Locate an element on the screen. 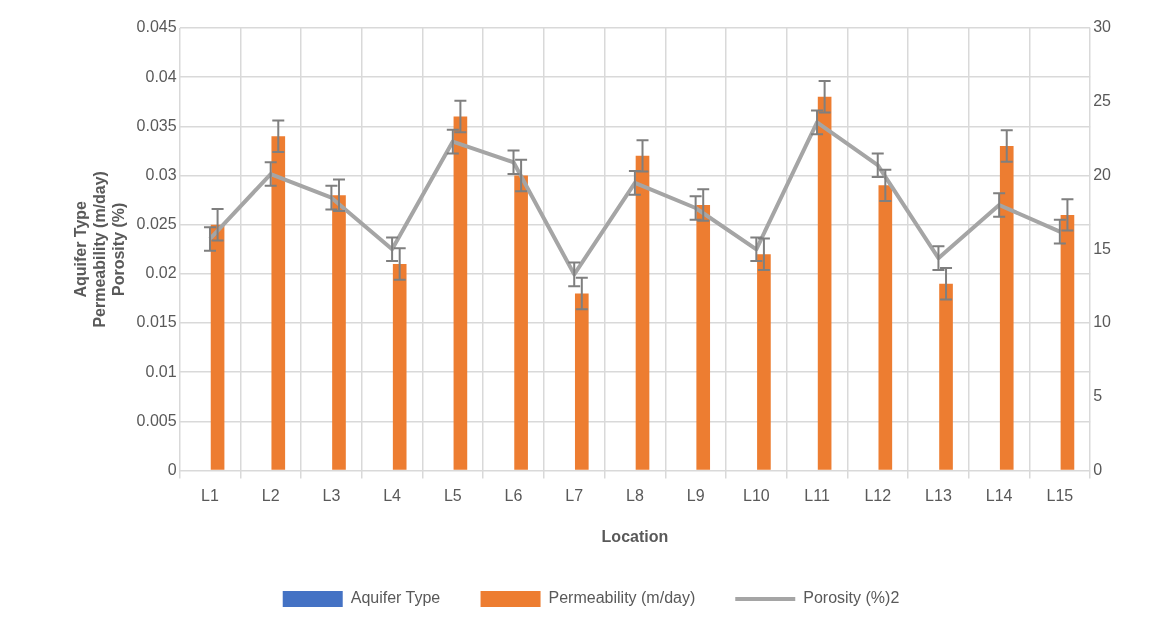 The image size is (1152, 635). x-tick-label: L2 is located at coordinates (270, 495).